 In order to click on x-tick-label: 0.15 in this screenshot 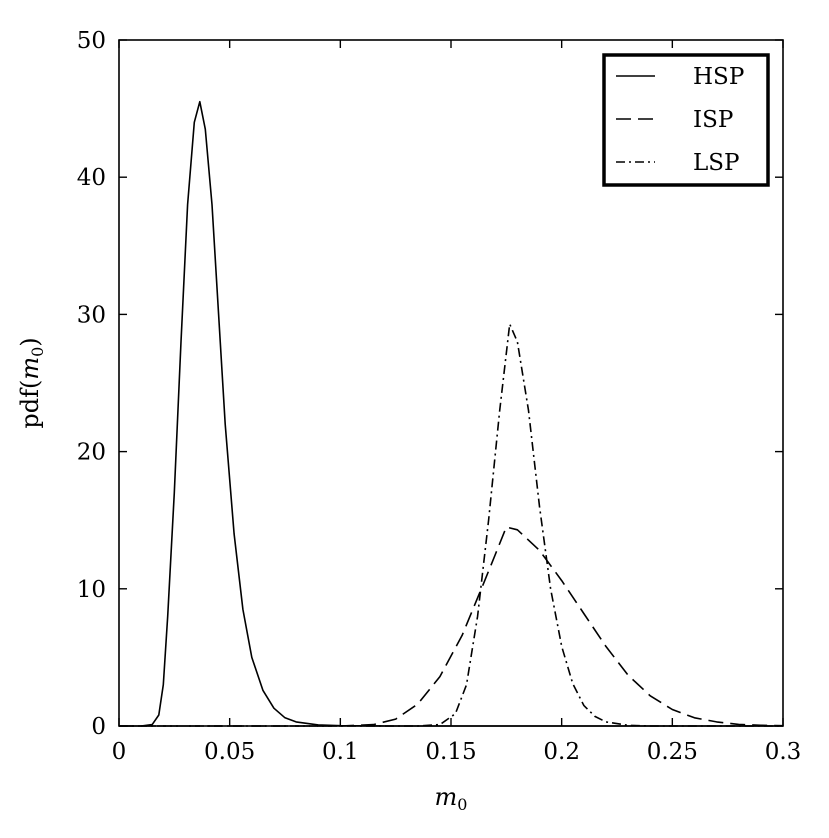, I will do `click(450, 752)`.